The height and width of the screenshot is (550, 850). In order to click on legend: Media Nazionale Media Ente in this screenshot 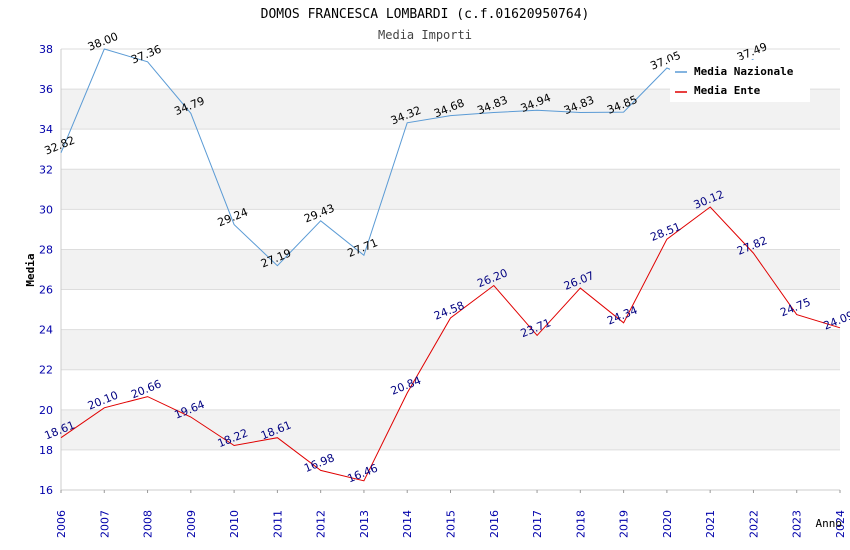, I will do `click(740, 81)`.